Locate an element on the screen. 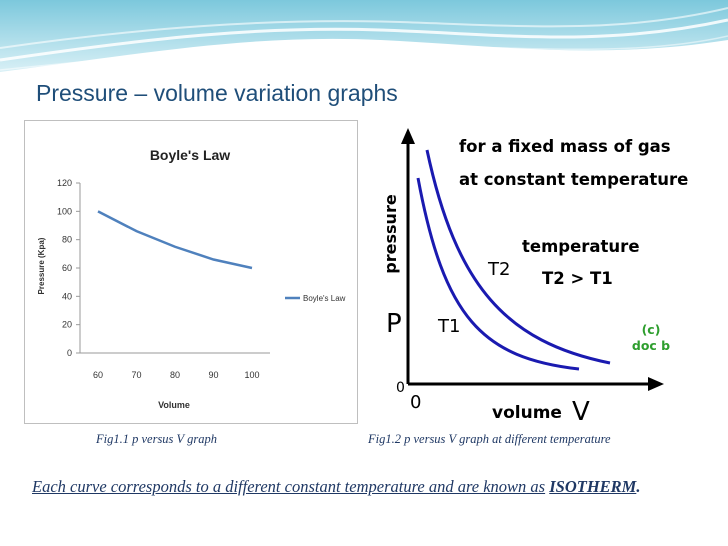 This screenshot has height=546, width=728. figure1-caption: Fig1.1 p versus V graph is located at coordinates (156, 439).